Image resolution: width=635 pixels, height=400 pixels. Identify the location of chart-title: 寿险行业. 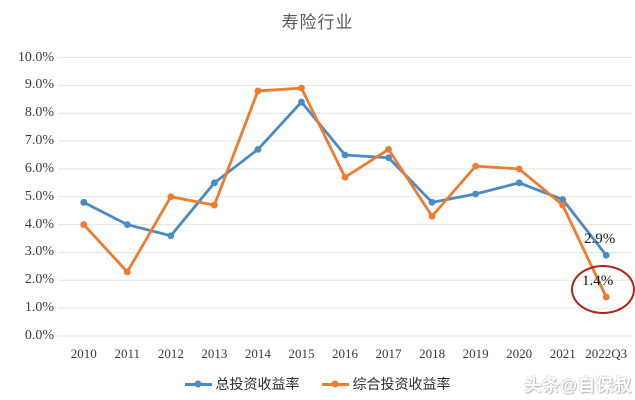
(317, 22).